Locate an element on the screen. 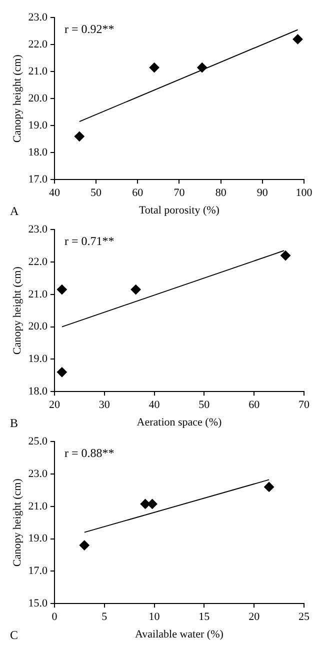 The image size is (326, 658). text: A is located at coordinates (14, 211).